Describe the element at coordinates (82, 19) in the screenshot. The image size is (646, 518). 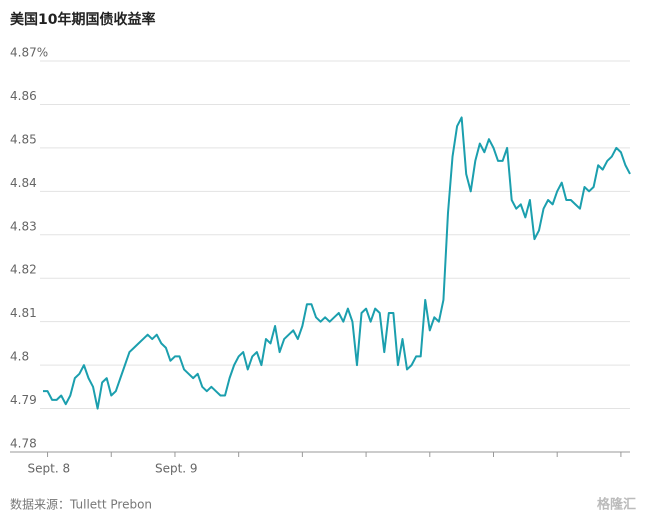
I see `chart-title: 美国10年期国债收益率` at that location.